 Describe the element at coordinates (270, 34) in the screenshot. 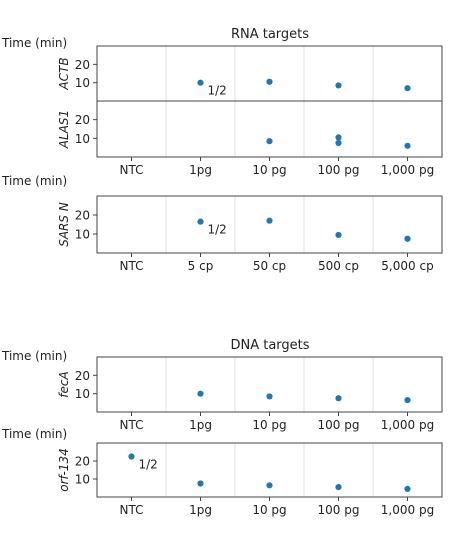

I see `rna-title: RNA targets` at that location.